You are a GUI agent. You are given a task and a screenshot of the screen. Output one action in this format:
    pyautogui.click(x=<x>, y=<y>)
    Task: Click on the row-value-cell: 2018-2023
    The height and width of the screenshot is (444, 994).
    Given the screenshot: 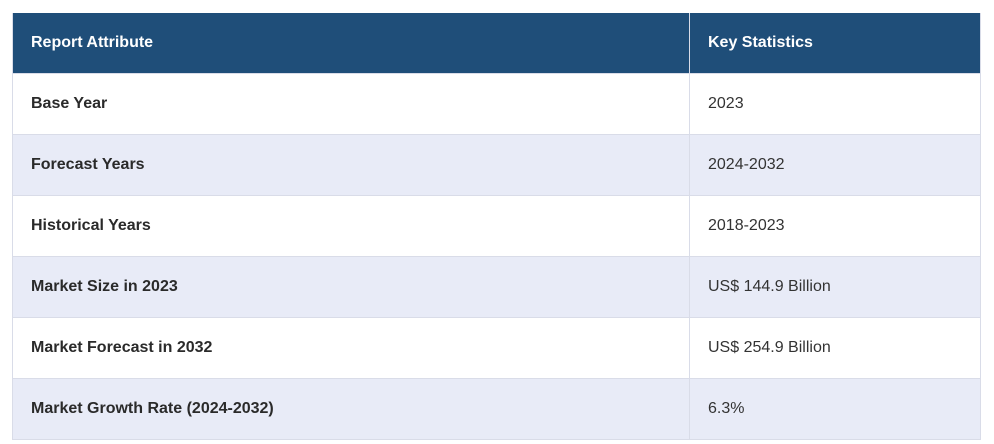 What is the action you would take?
    pyautogui.click(x=835, y=226)
    